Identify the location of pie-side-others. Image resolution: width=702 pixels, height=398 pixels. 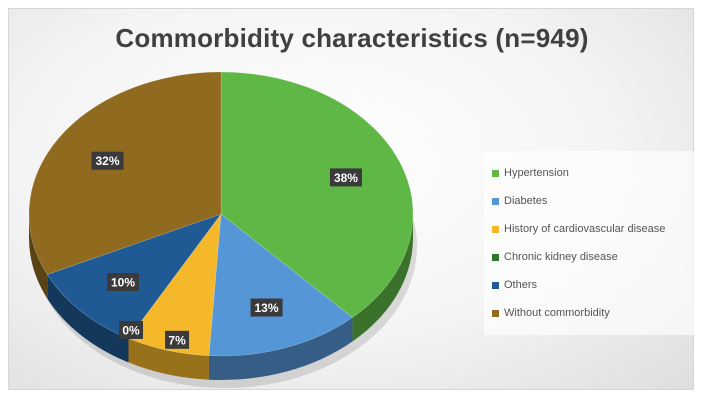
(88, 318).